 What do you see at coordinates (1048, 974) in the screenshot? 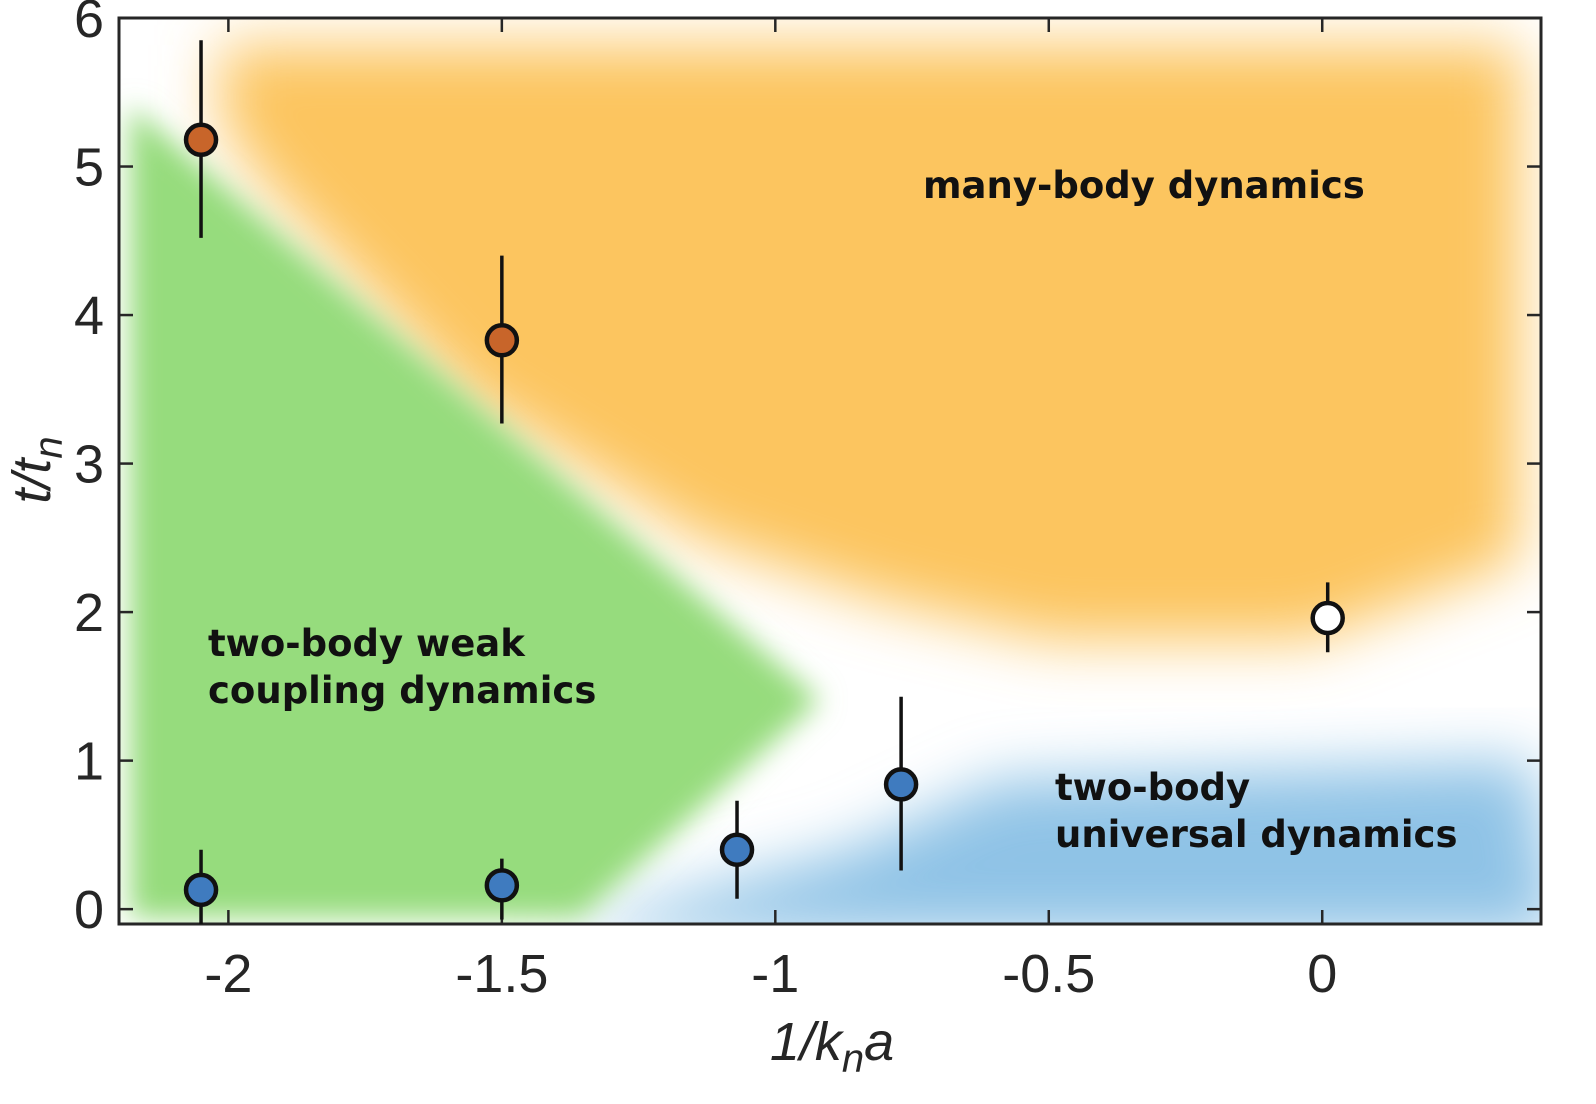
I see `x-tick-label: -0.5` at bounding box center [1048, 974].